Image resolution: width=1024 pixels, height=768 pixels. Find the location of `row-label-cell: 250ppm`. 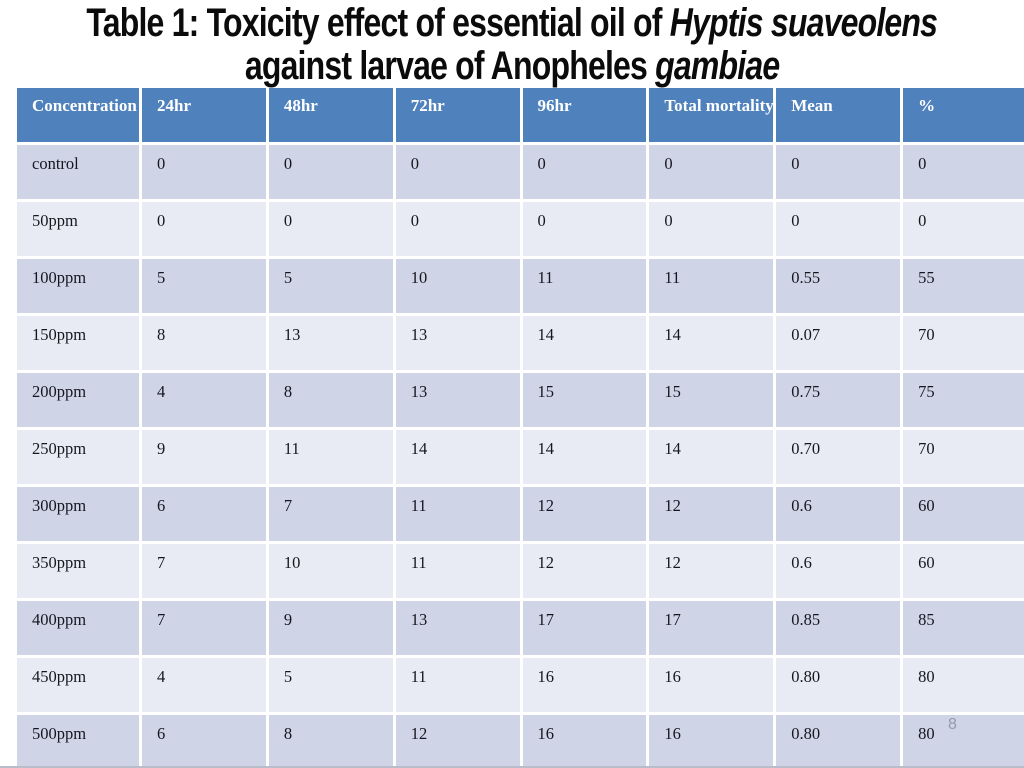

row-label-cell: 250ppm is located at coordinates (78, 457).